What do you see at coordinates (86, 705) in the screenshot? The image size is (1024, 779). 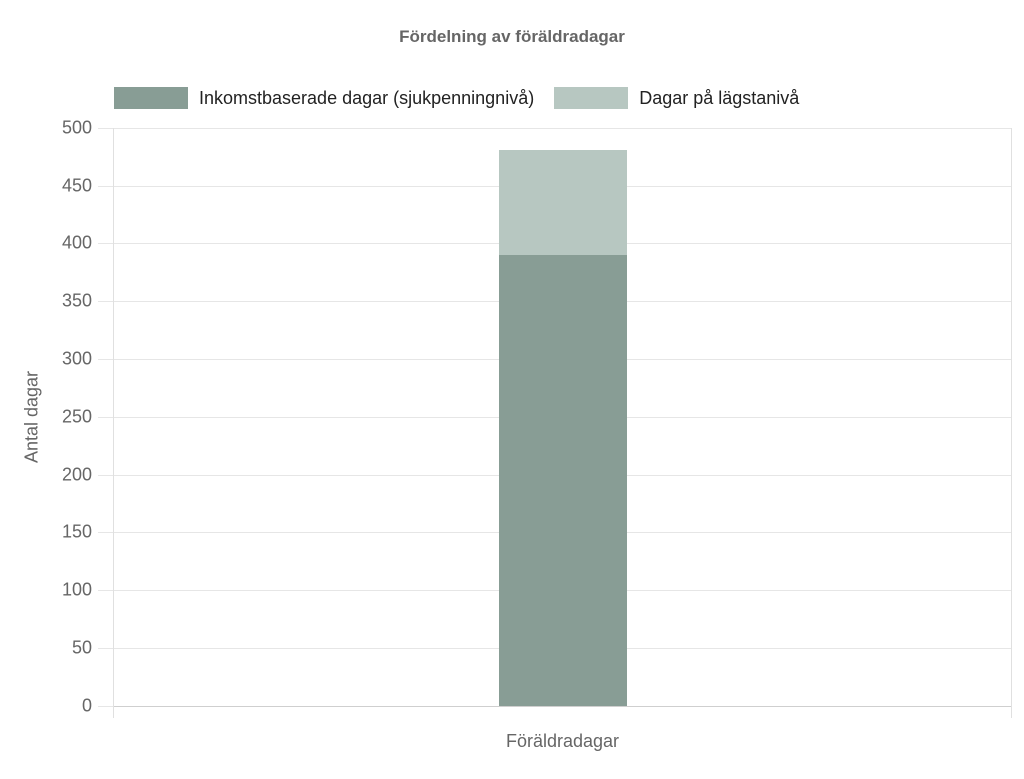 I see `y-tick-label: 0` at bounding box center [86, 705].